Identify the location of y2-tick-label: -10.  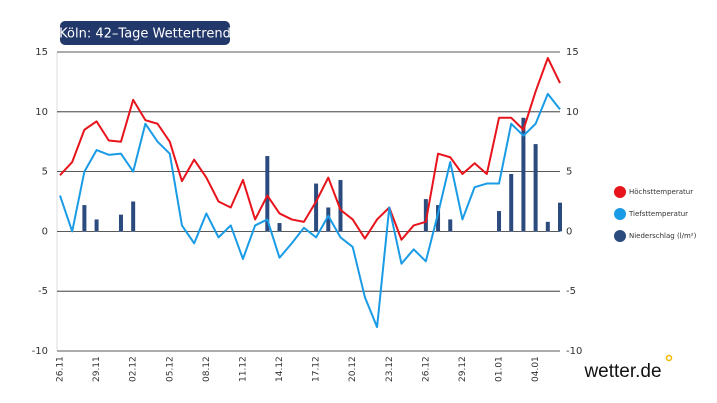
(574, 351).